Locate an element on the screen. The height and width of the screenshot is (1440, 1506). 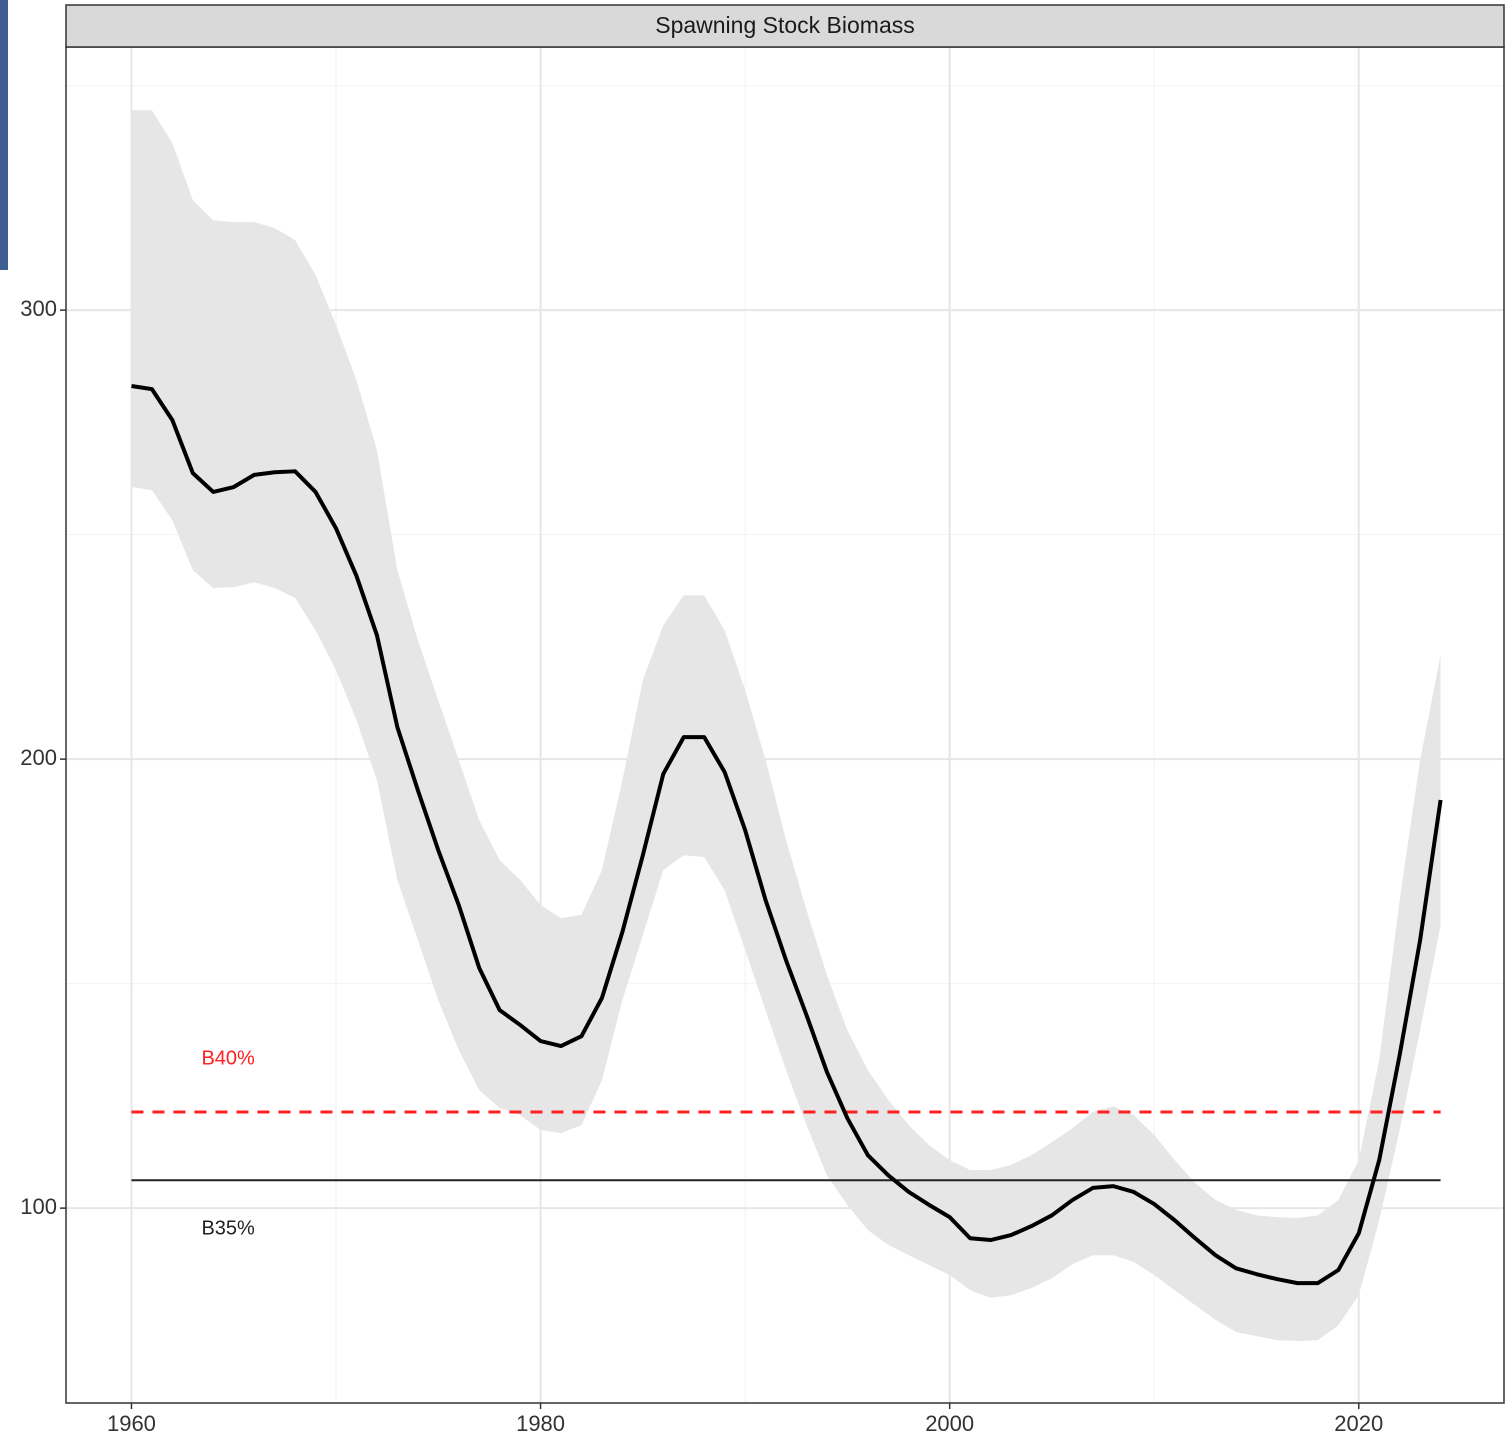
y-tick-label: 300 is located at coordinates (38, 308).